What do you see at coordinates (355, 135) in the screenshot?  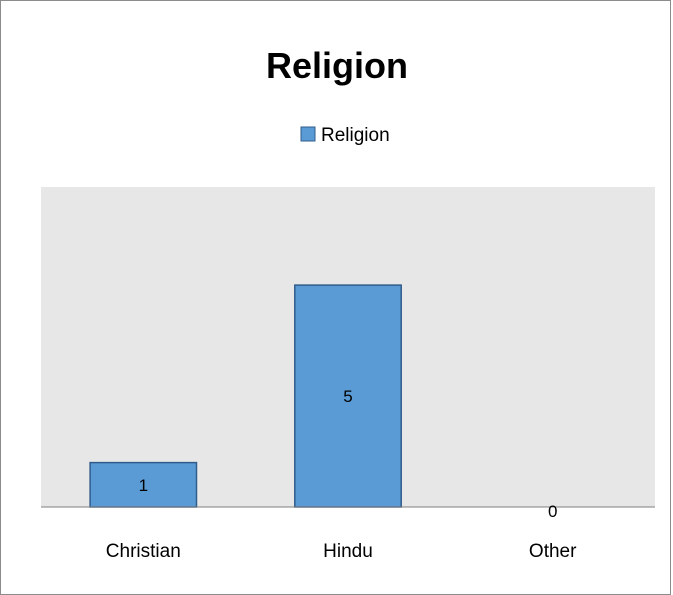 I see `legend-label: Religion` at bounding box center [355, 135].